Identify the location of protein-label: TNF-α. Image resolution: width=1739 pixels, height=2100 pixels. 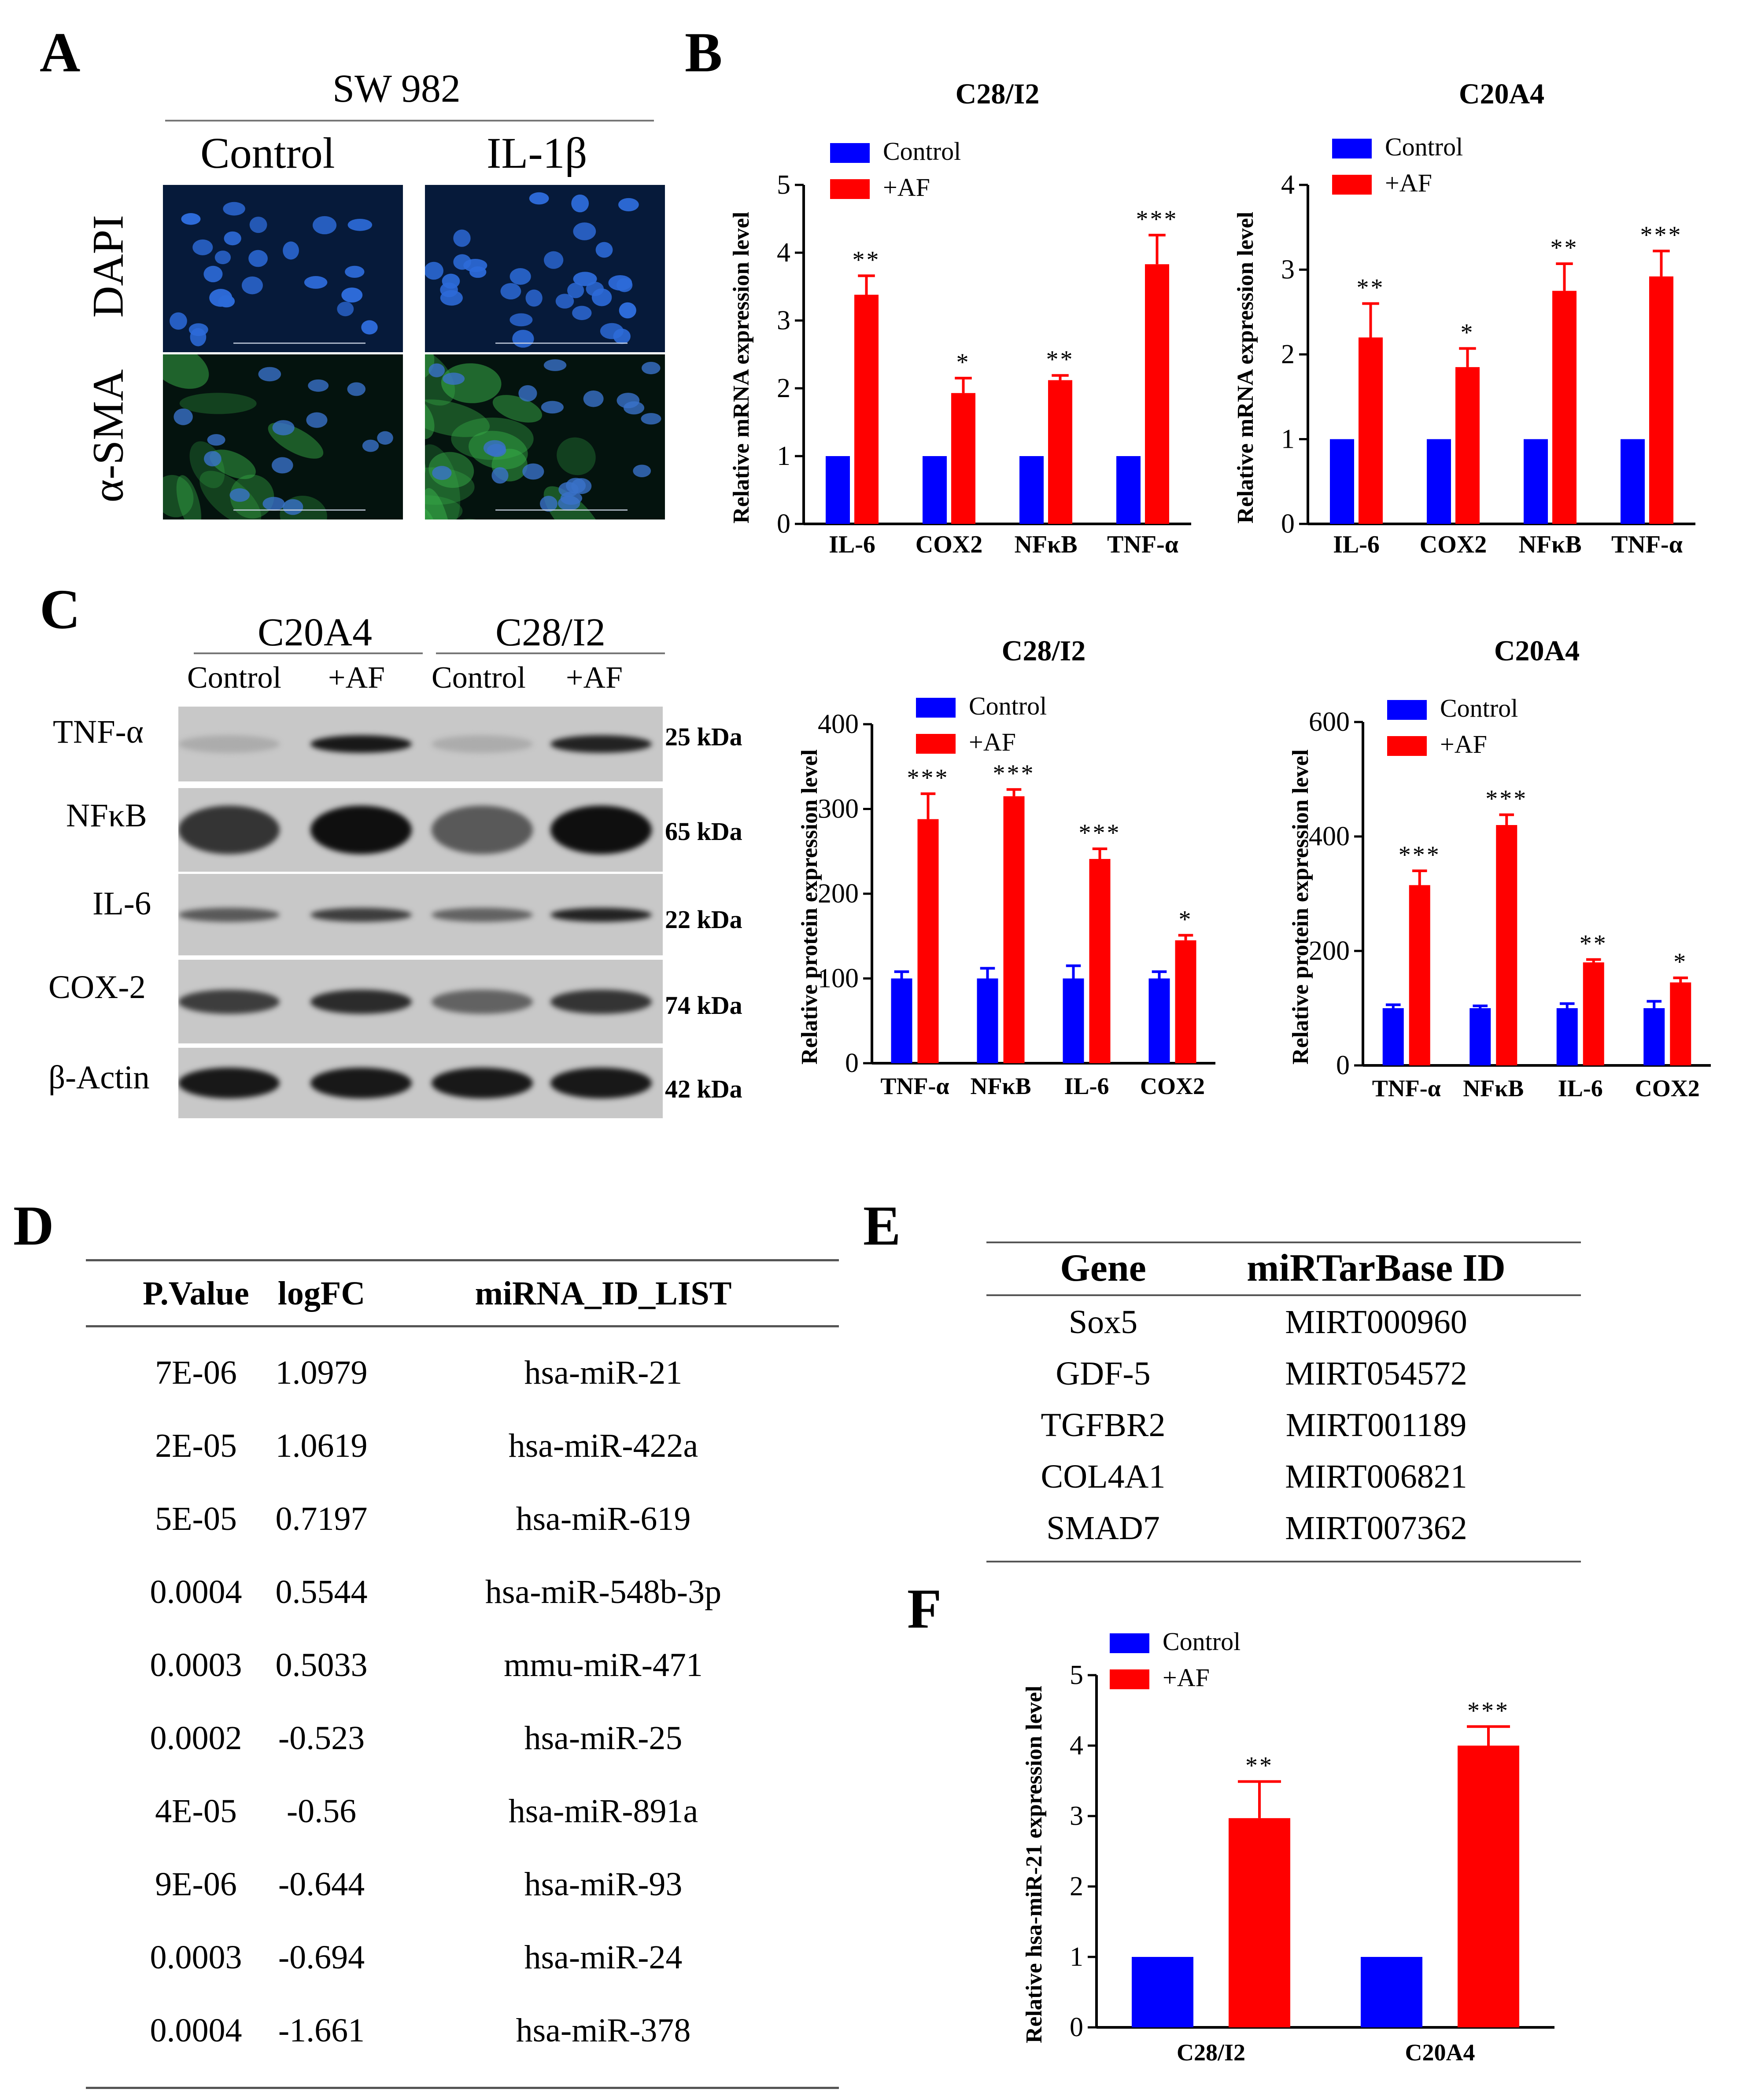
(98, 732).